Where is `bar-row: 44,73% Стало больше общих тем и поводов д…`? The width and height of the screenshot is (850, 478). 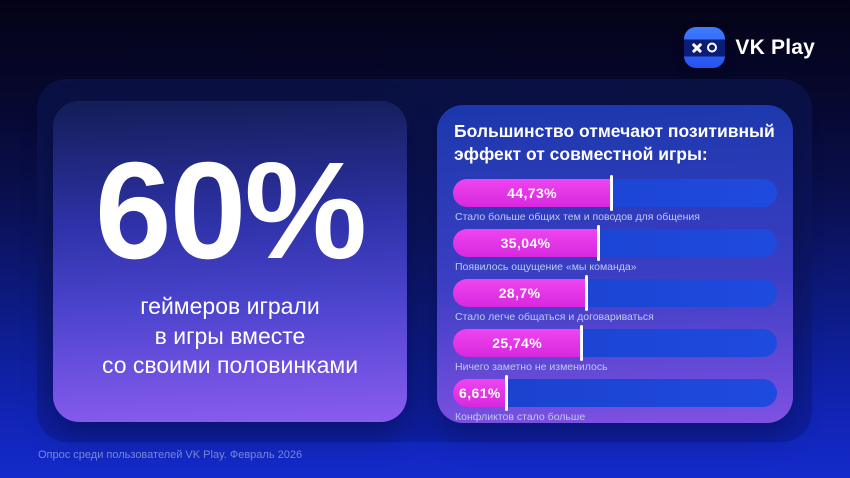
bar-row: 44,73% Стало больше общих тем и поводов д… is located at coordinates (615, 198).